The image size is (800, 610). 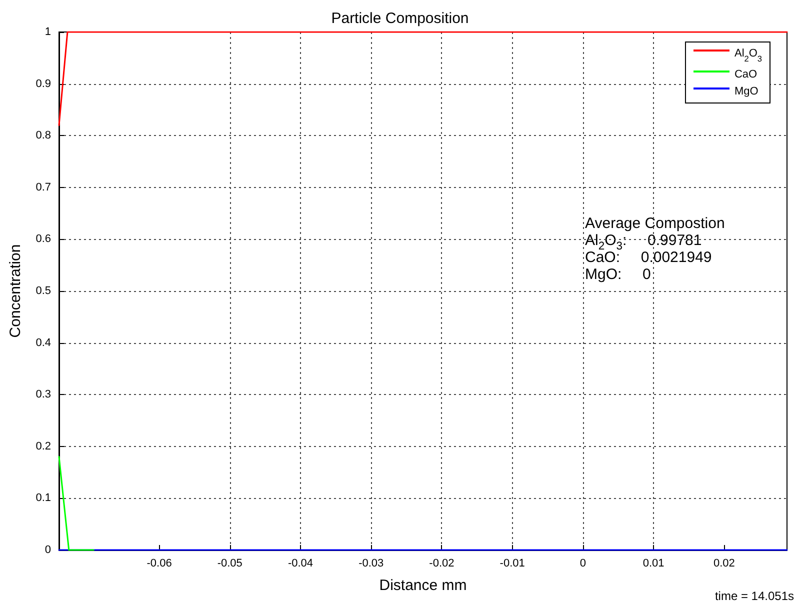 What do you see at coordinates (301, 564) in the screenshot?
I see `x-tick-label: -0.04` at bounding box center [301, 564].